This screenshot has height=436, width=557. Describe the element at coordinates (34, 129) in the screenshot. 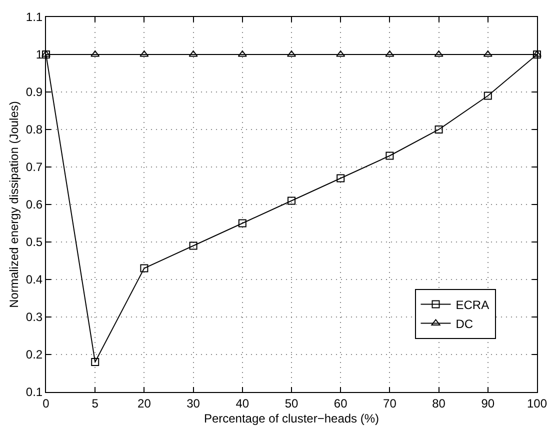

I see `y-tick-label: 0.8` at that location.